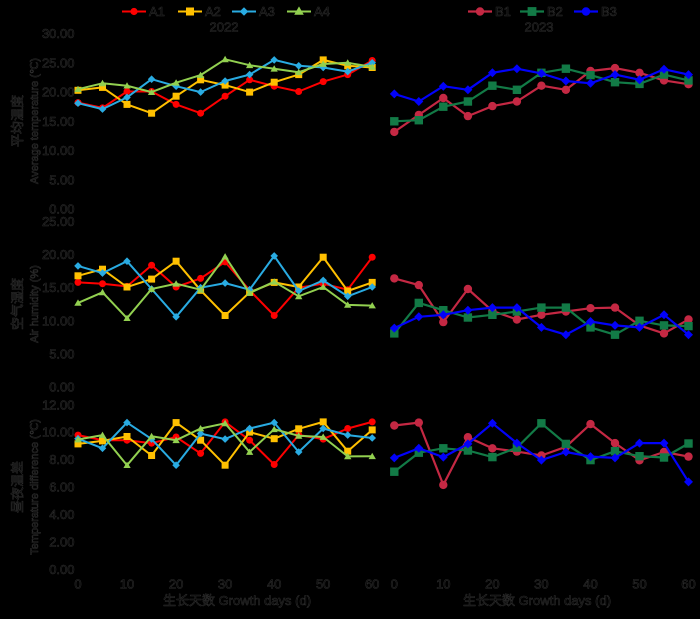  I want to click on svg-text: 6.00, so click(61, 487).